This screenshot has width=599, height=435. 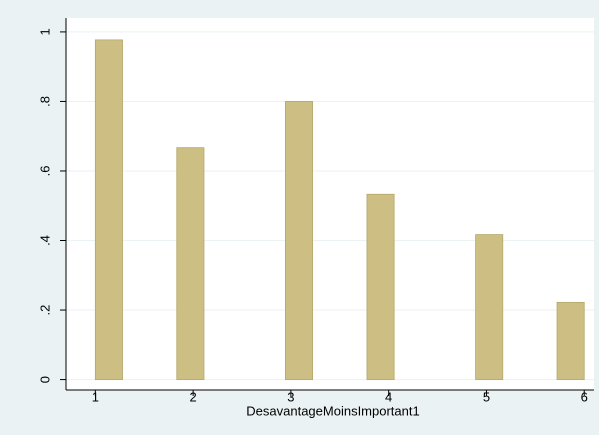 What do you see at coordinates (290, 396) in the screenshot?
I see `x-tick-label: 3` at bounding box center [290, 396].